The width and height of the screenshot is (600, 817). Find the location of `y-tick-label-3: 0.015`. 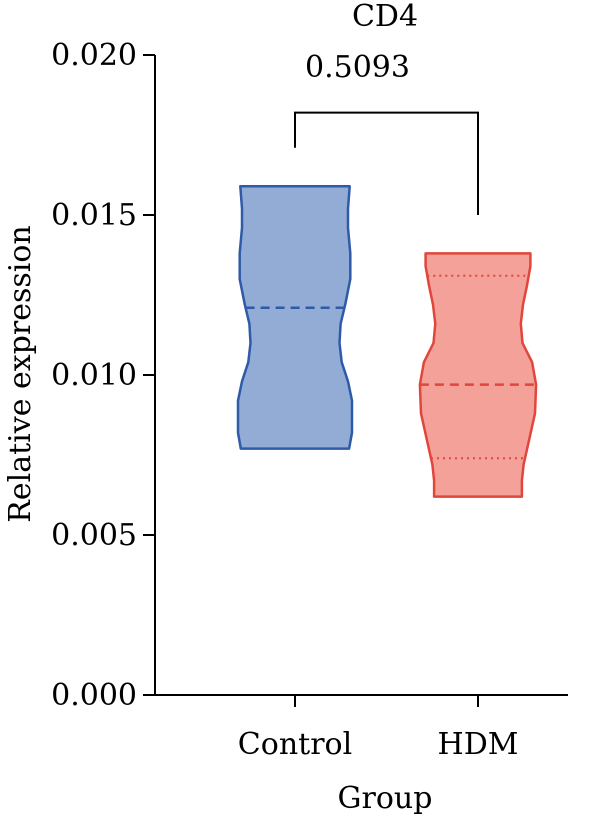

y-tick-label-3: 0.015 is located at coordinates (94, 215).